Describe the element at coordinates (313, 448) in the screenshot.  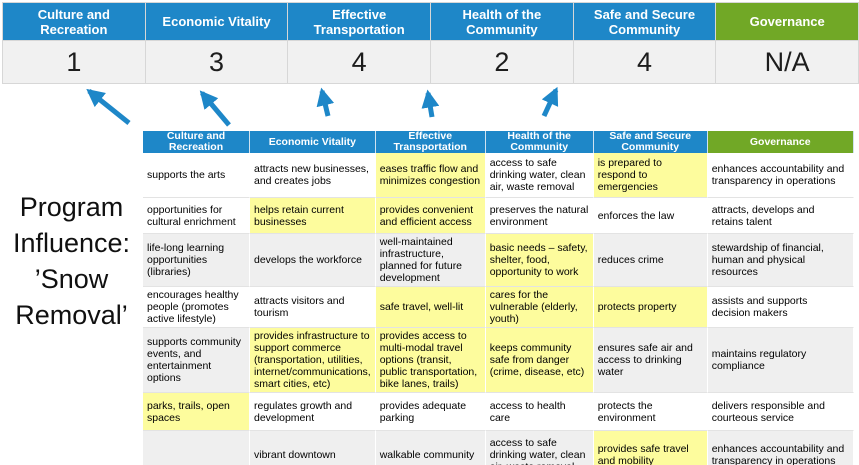
I see `matrix-cell: vibrant downtown` at that location.